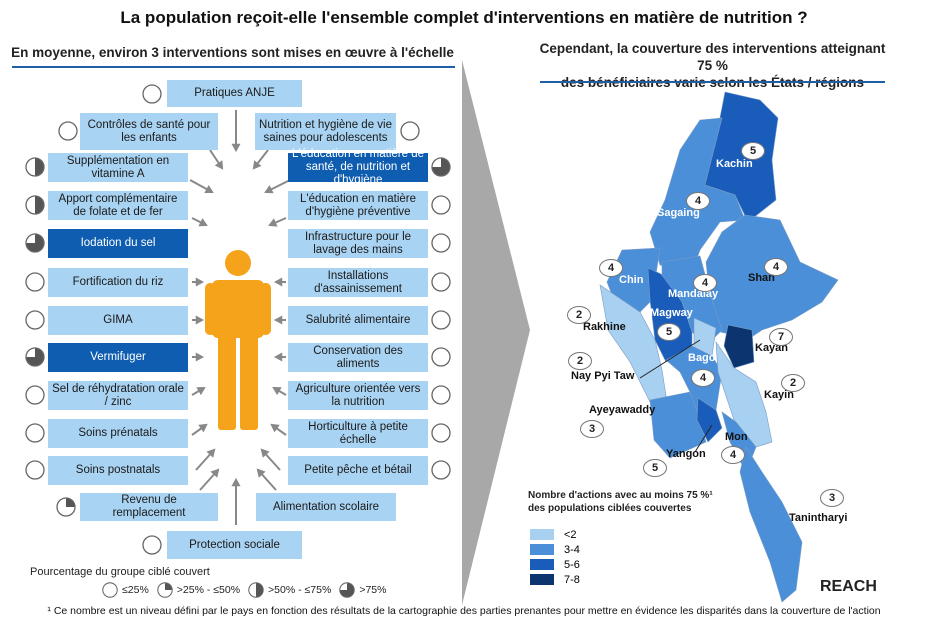 The image size is (928, 623). Describe the element at coordinates (671, 313) in the screenshot. I see `region-label: Magway` at that location.